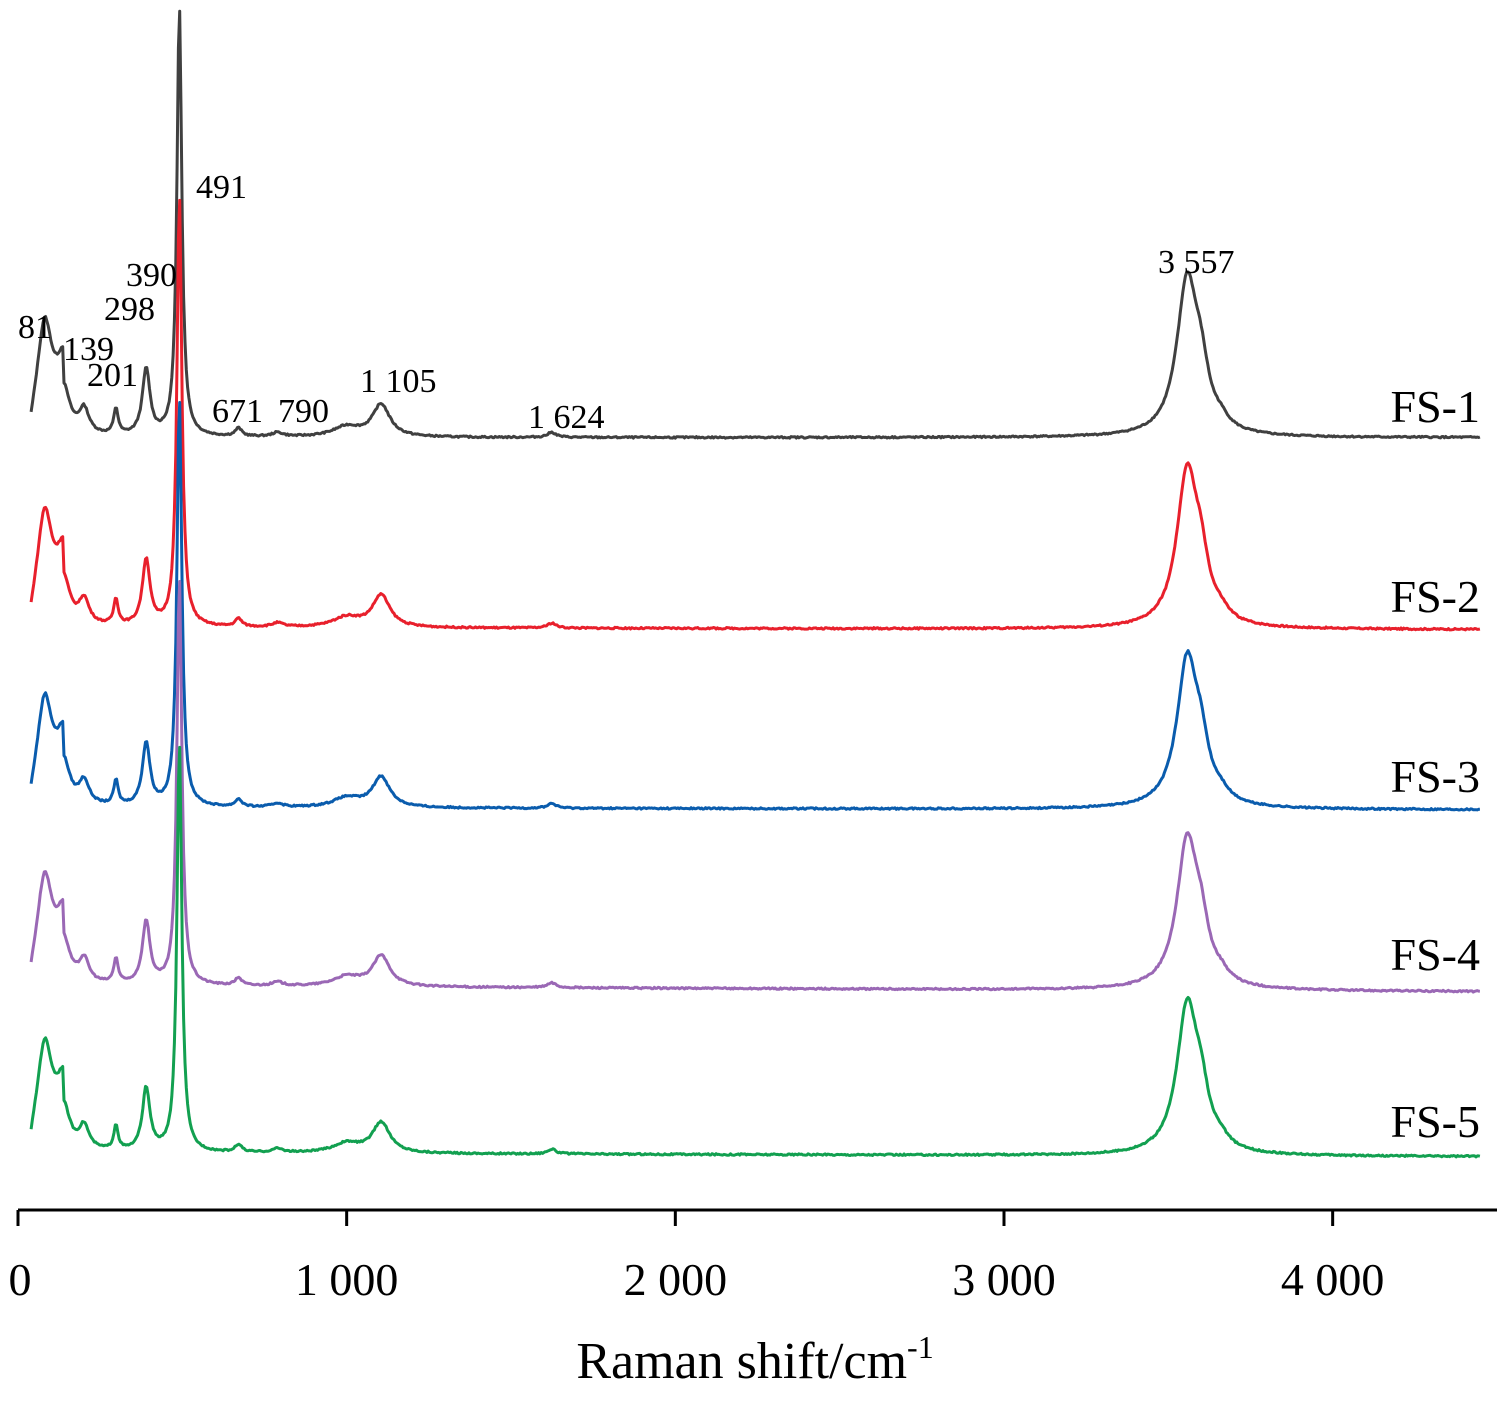  Describe the element at coordinates (1435, 954) in the screenshot. I see `series-label-fs-4: FS-4` at that location.